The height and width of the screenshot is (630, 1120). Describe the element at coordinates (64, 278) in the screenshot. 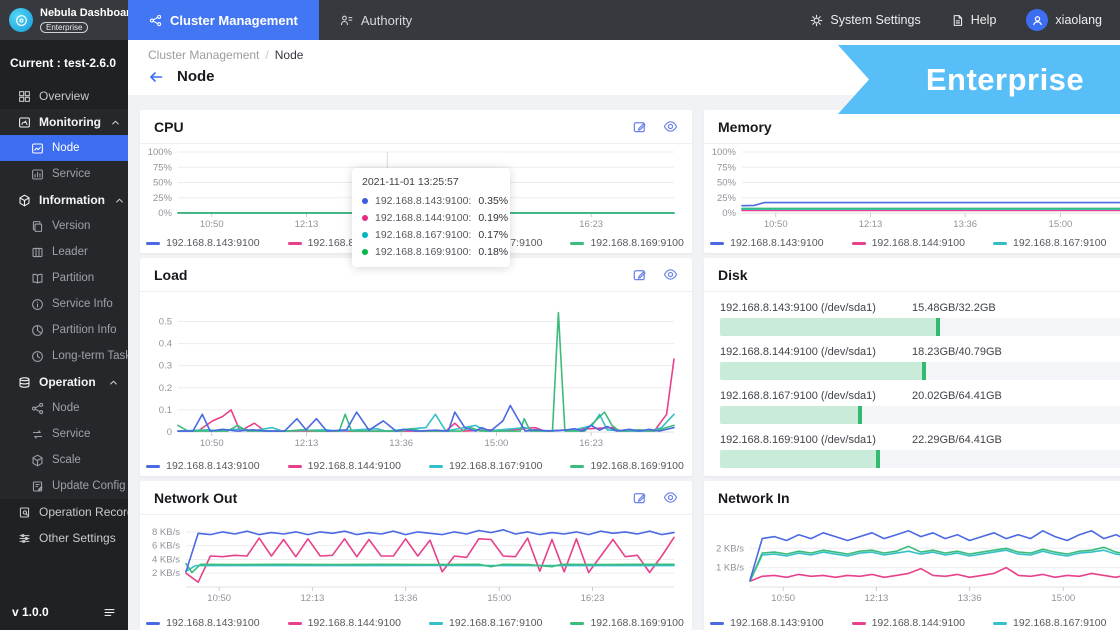

I see `sidebar-item-partition: Partition` at that location.